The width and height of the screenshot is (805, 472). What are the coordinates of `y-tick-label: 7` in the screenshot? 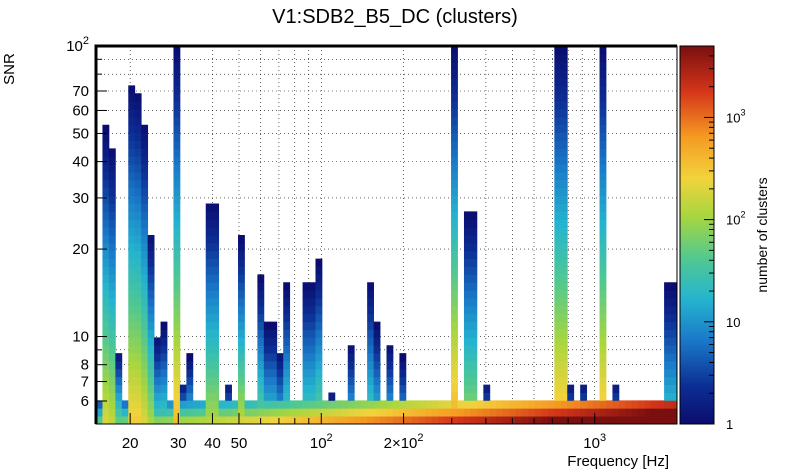 It's located at (85, 382).